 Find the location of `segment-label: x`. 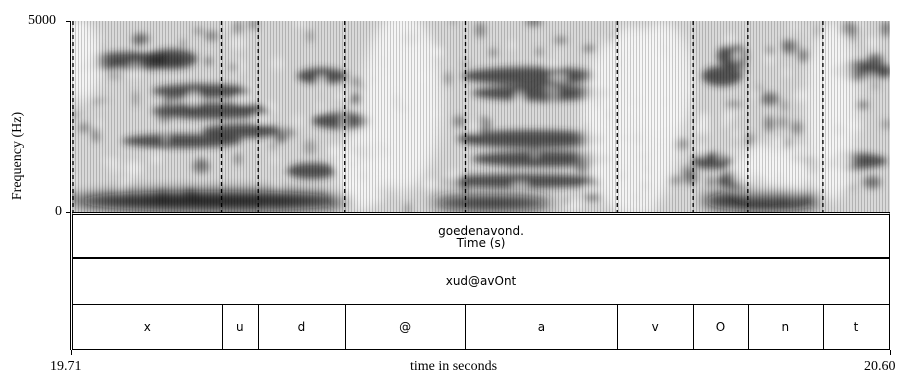

segment-label: x is located at coordinates (147, 327).